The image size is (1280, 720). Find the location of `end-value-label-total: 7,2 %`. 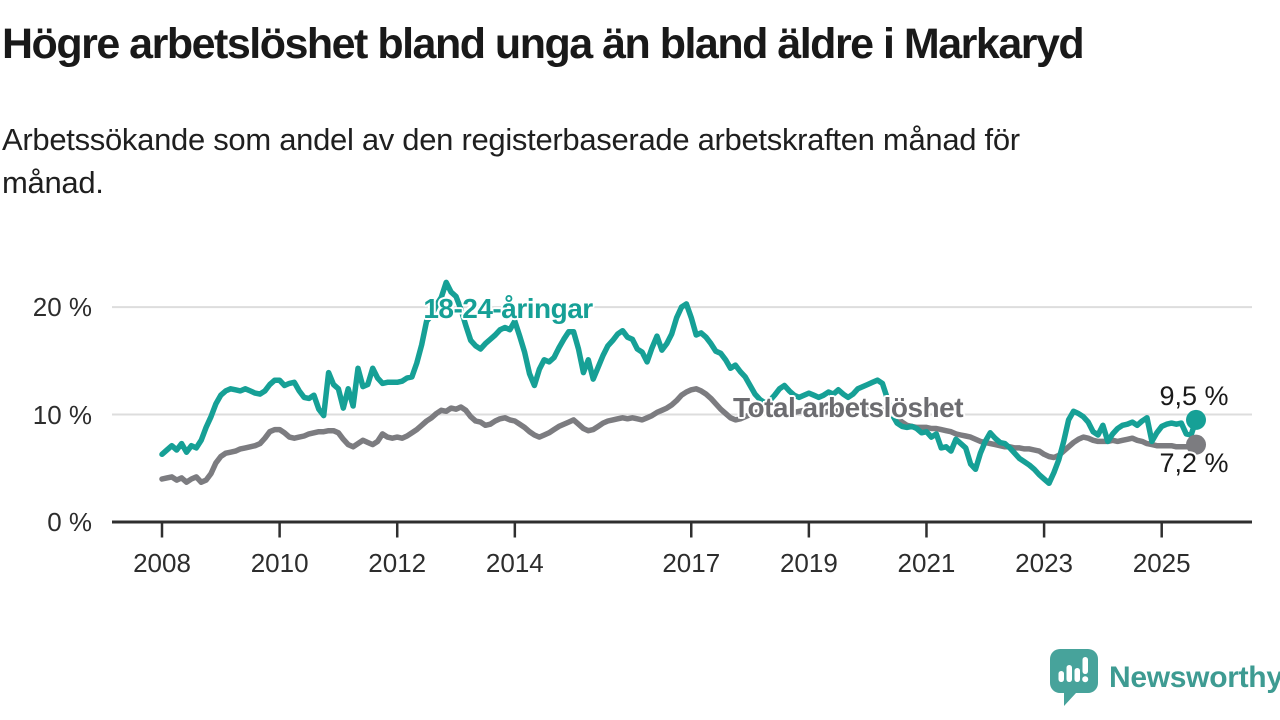

end-value-label-total: 7,2 % is located at coordinates (1194, 463).